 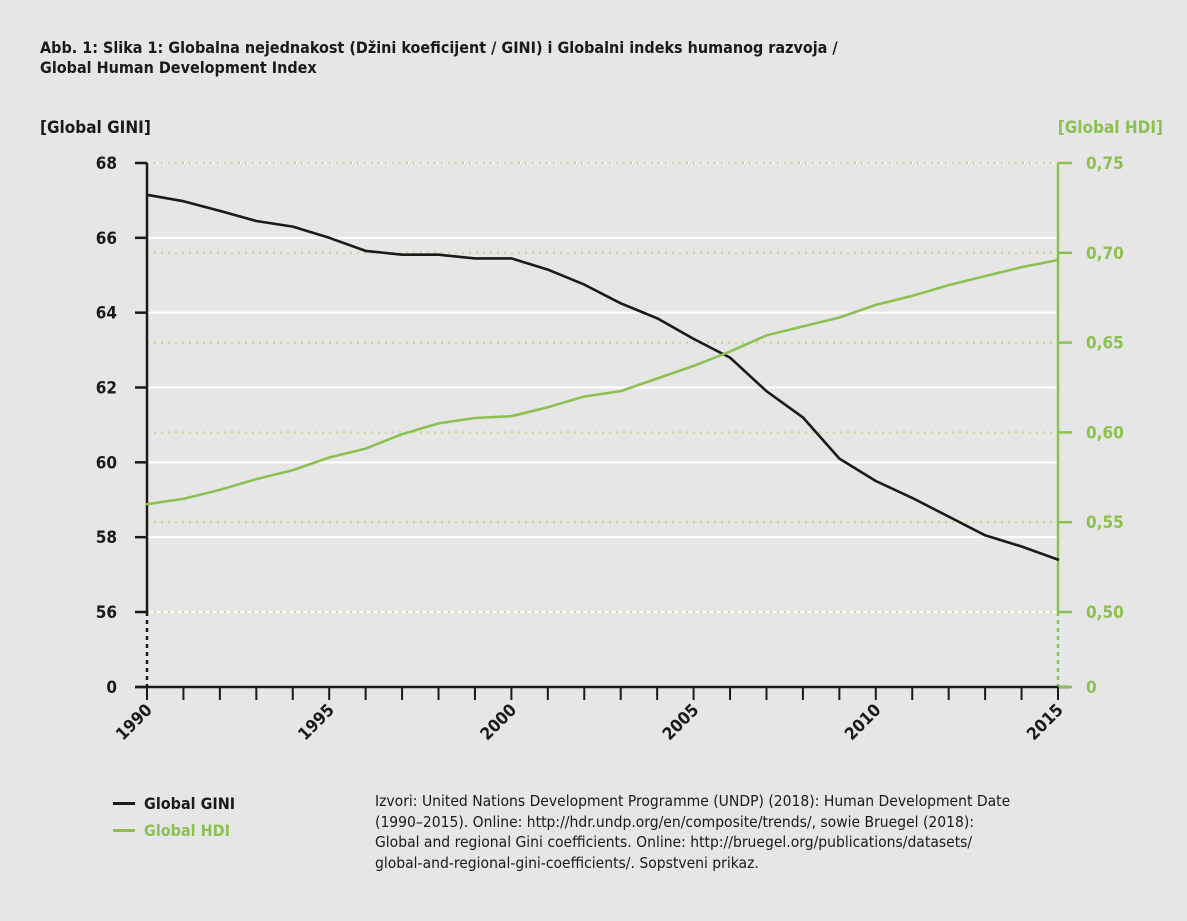 What do you see at coordinates (402, 254) in the screenshot?
I see `data-point-global-gini-1997` at bounding box center [402, 254].